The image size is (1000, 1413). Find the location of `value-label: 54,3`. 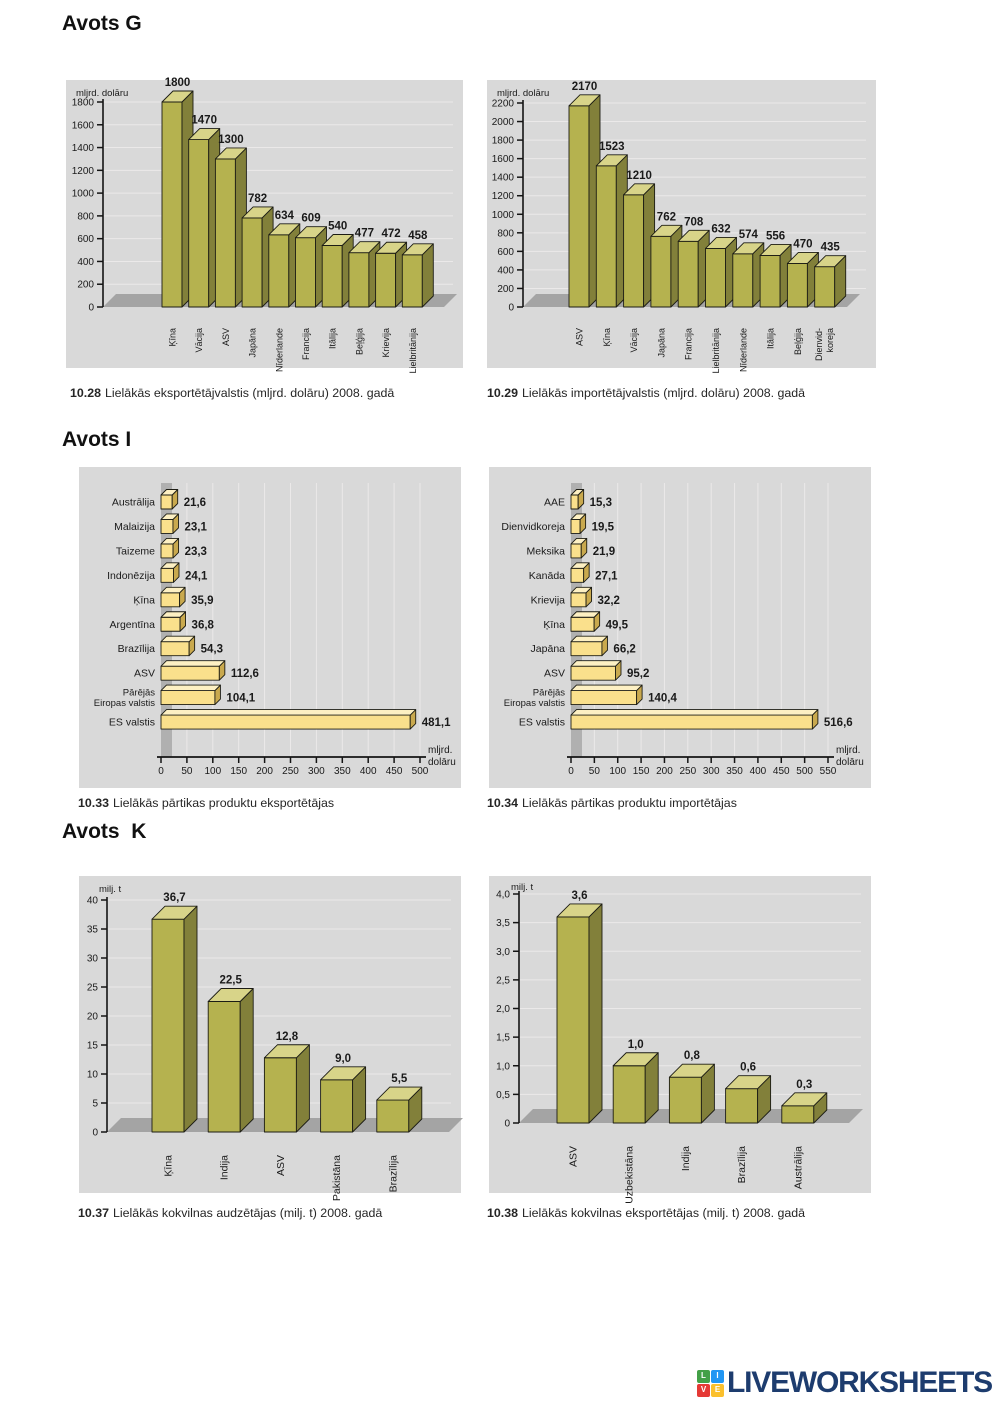

value-label: 54,3 is located at coordinates (212, 650).